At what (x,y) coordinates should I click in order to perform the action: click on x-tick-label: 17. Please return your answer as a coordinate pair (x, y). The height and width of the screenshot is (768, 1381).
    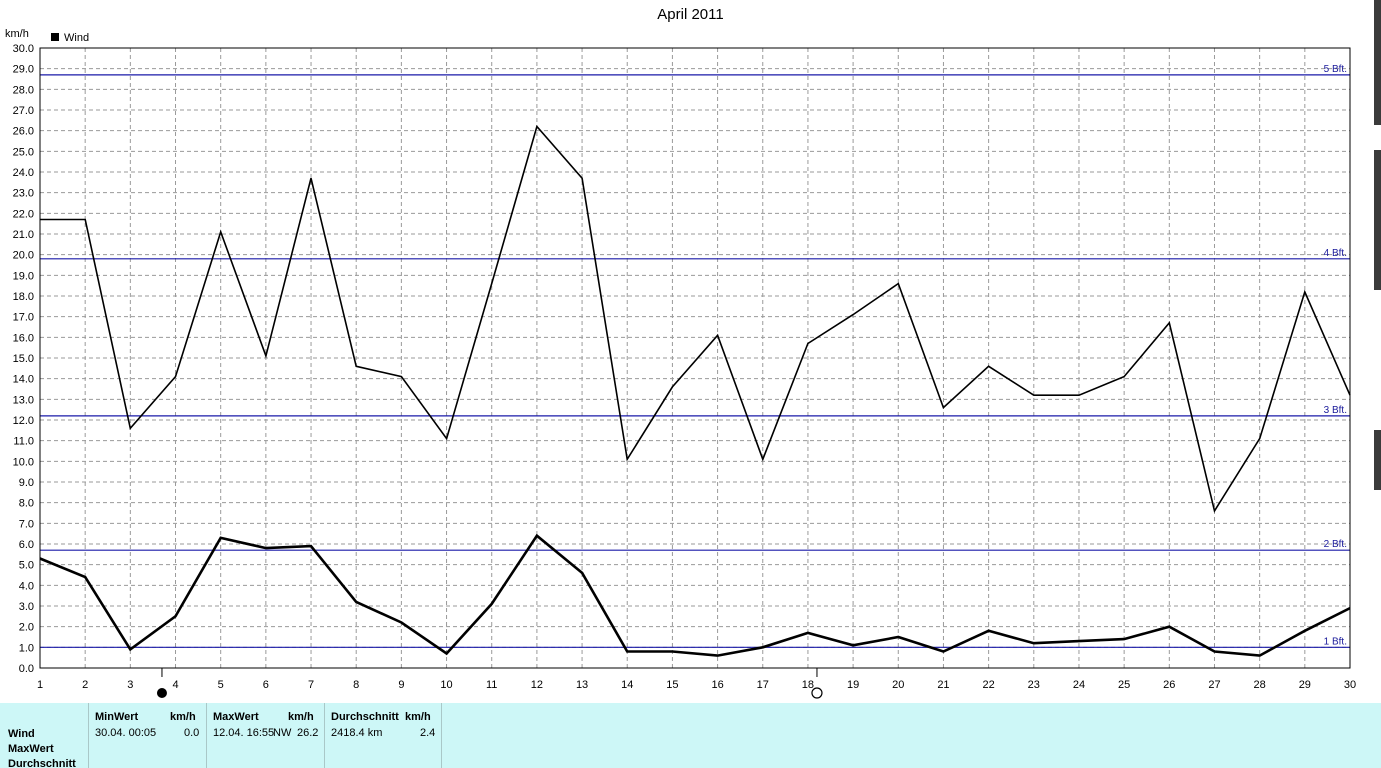
    Looking at the image, I should click on (763, 685).